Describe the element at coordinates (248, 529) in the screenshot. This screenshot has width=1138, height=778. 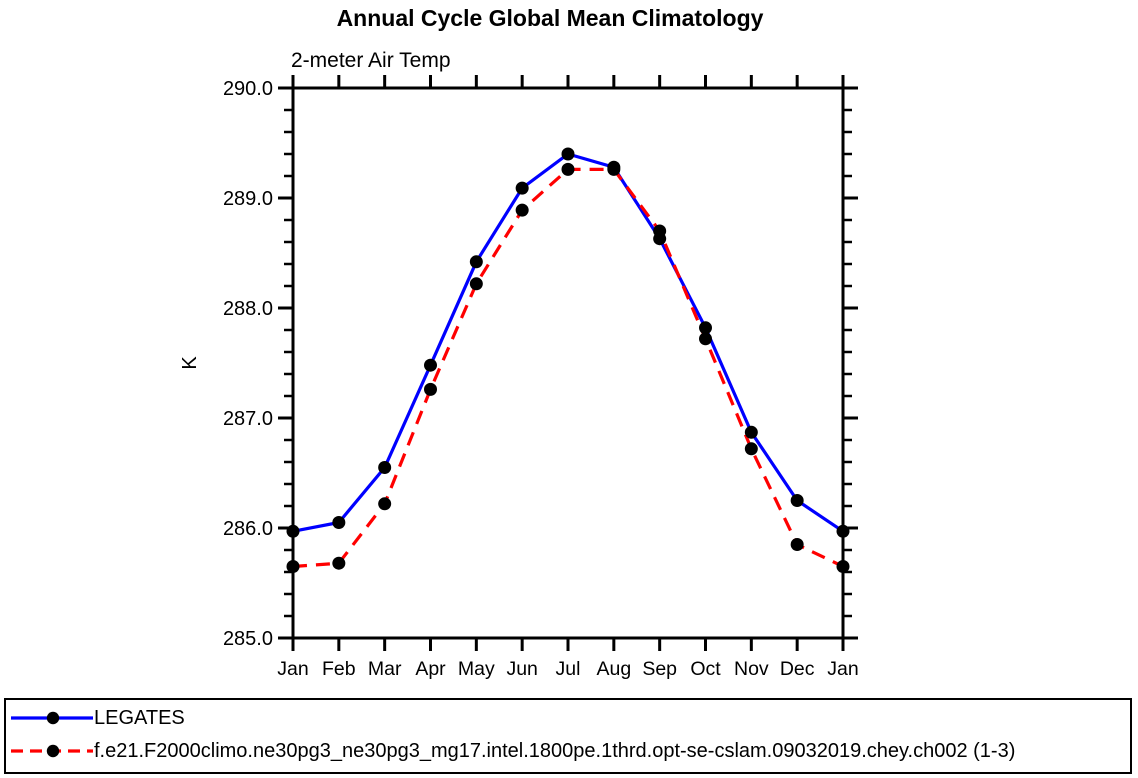
I see `y-tick-label: 286.0` at that location.